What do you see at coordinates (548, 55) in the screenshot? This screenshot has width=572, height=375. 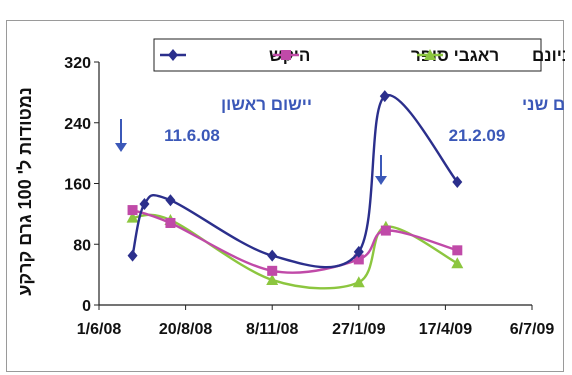 I see `legend-label: ביונם` at bounding box center [548, 55].